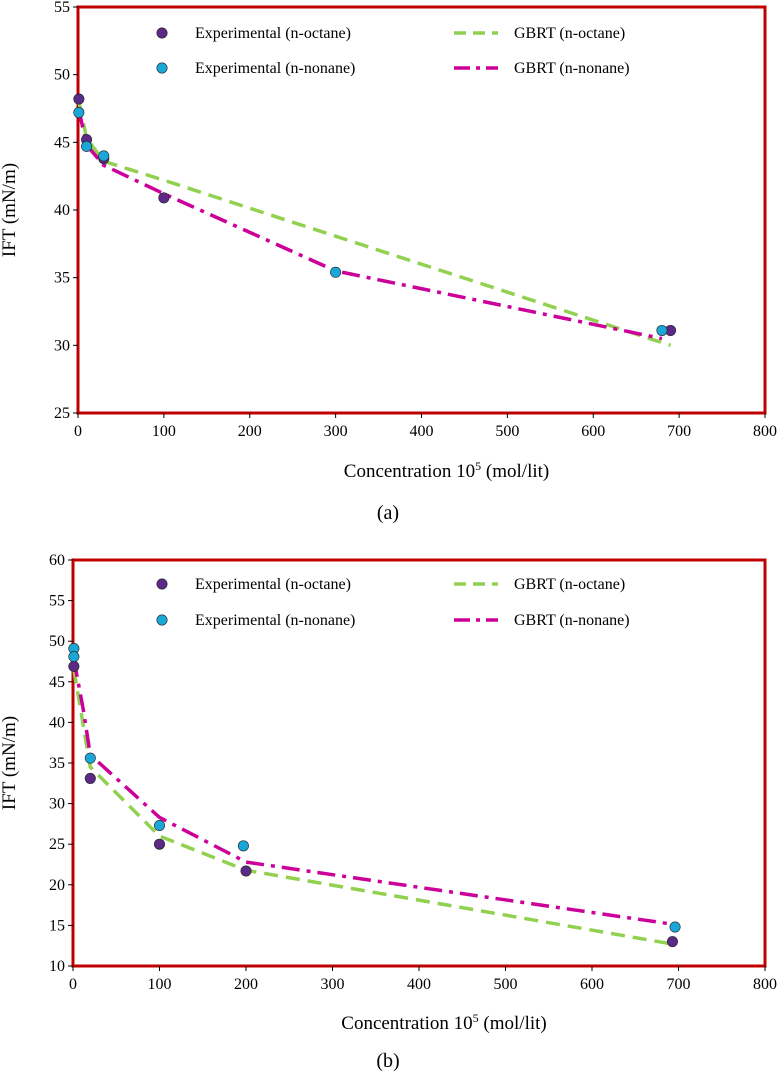 Image resolution: width=777 pixels, height=1076 pixels. Describe the element at coordinates (57, 925) in the screenshot. I see `y-tick-label: 15` at that location.